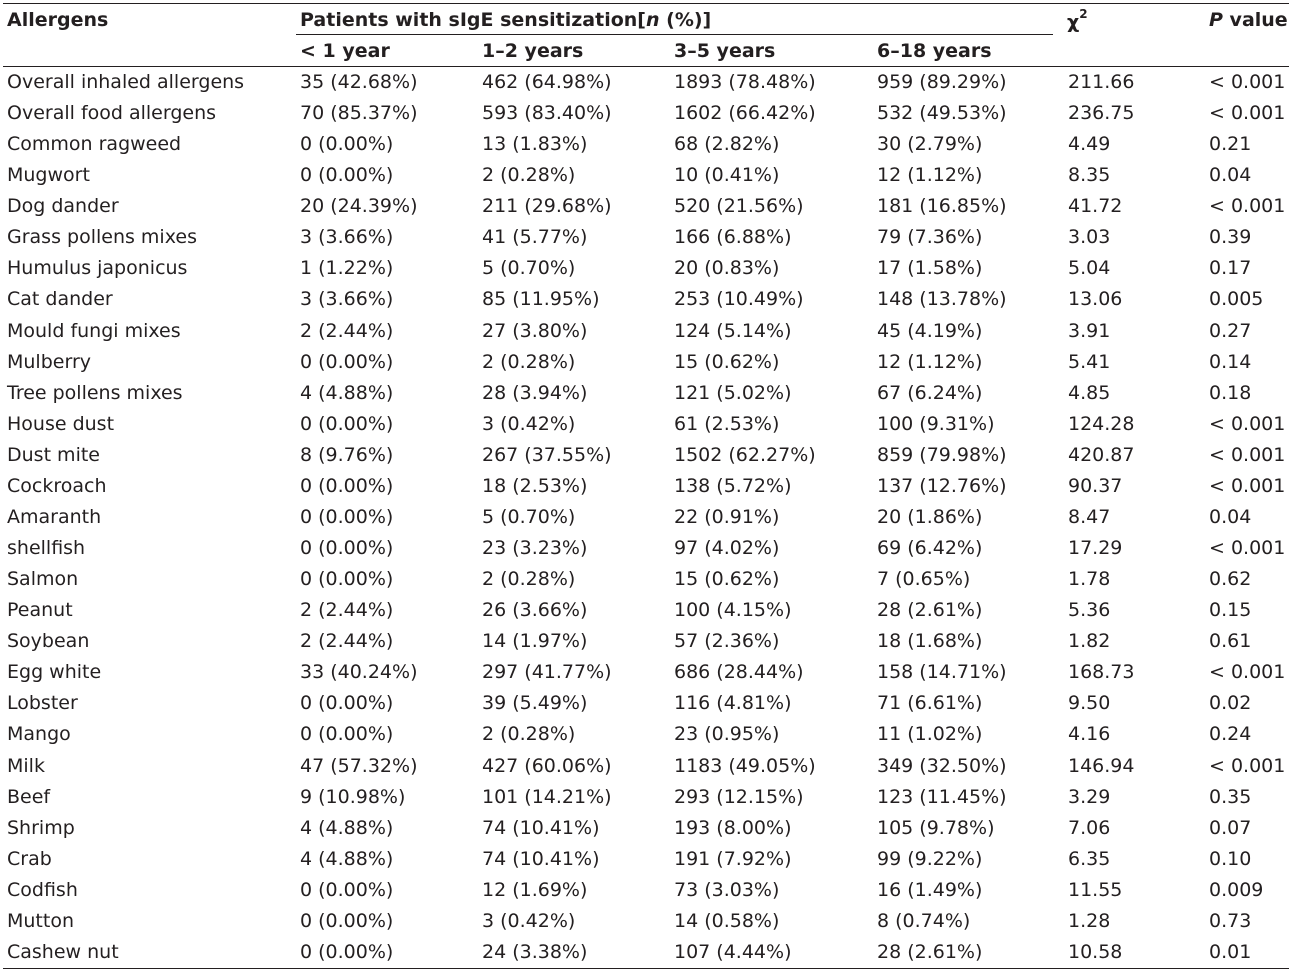 This screenshot has height=978, width=1307. What do you see at coordinates (930, 889) in the screenshot?
I see `value-6-18: 16 (1.49%)` at bounding box center [930, 889].